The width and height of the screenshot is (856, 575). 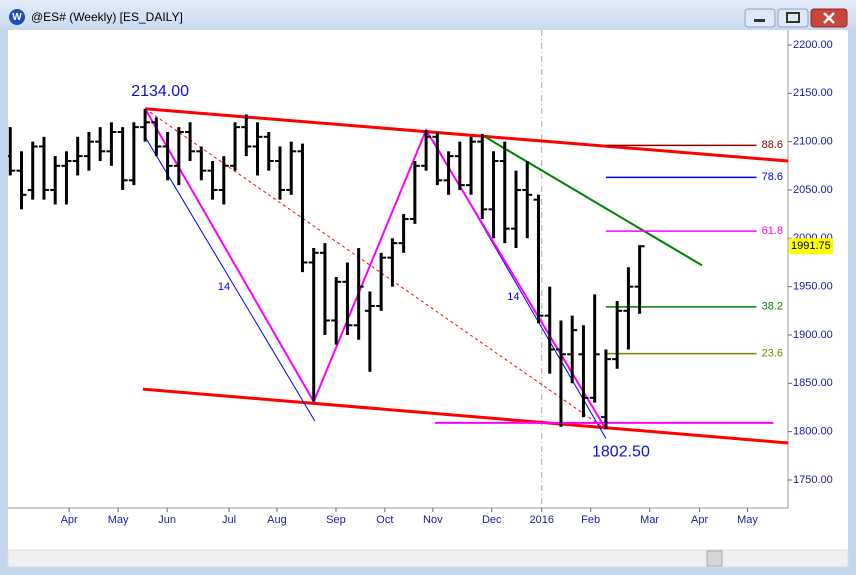 I want to click on y-tick-label: 2050.00, so click(x=813, y=190).